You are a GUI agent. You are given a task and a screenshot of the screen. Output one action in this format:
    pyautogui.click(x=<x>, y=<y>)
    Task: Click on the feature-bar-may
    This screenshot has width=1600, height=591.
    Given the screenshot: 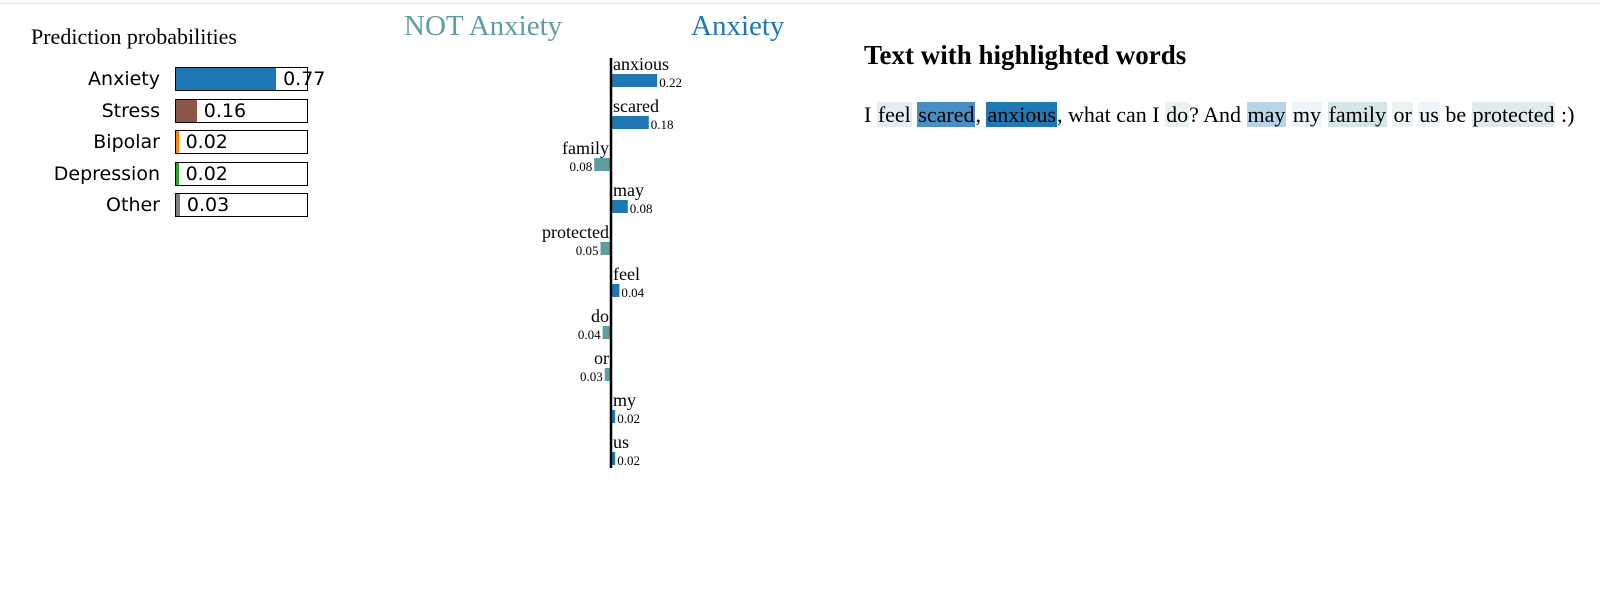 What is the action you would take?
    pyautogui.click(x=619, y=206)
    